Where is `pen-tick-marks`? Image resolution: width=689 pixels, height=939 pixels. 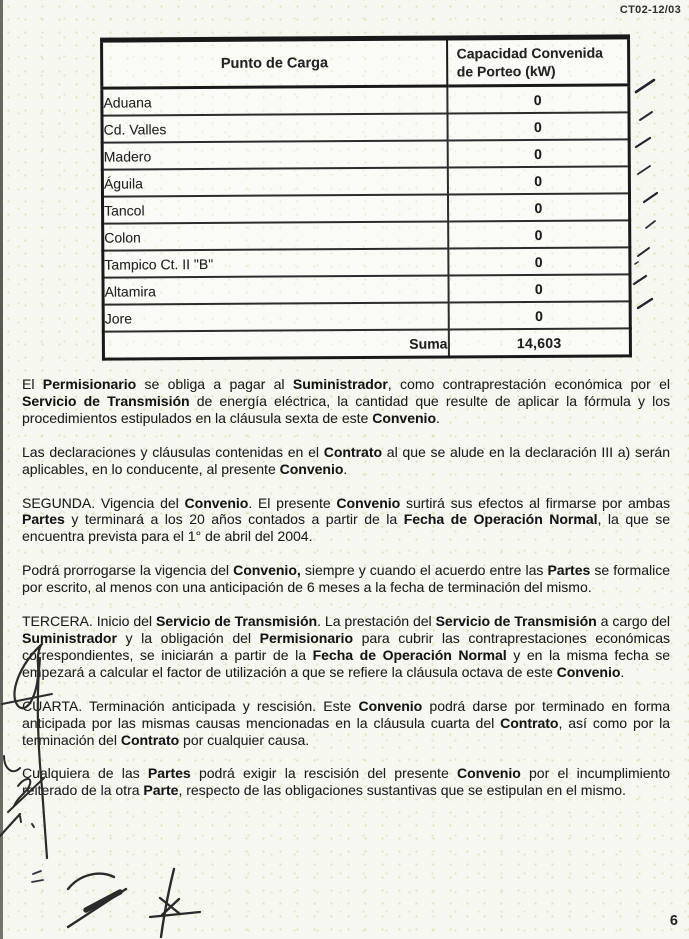
pen-tick-marks is located at coordinates (645, 194).